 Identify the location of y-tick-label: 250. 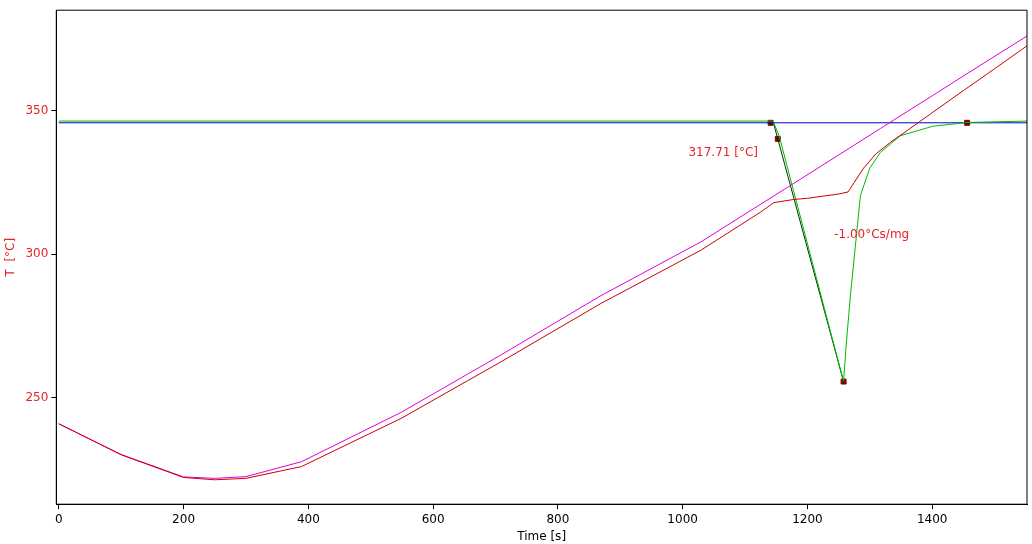
(37, 397).